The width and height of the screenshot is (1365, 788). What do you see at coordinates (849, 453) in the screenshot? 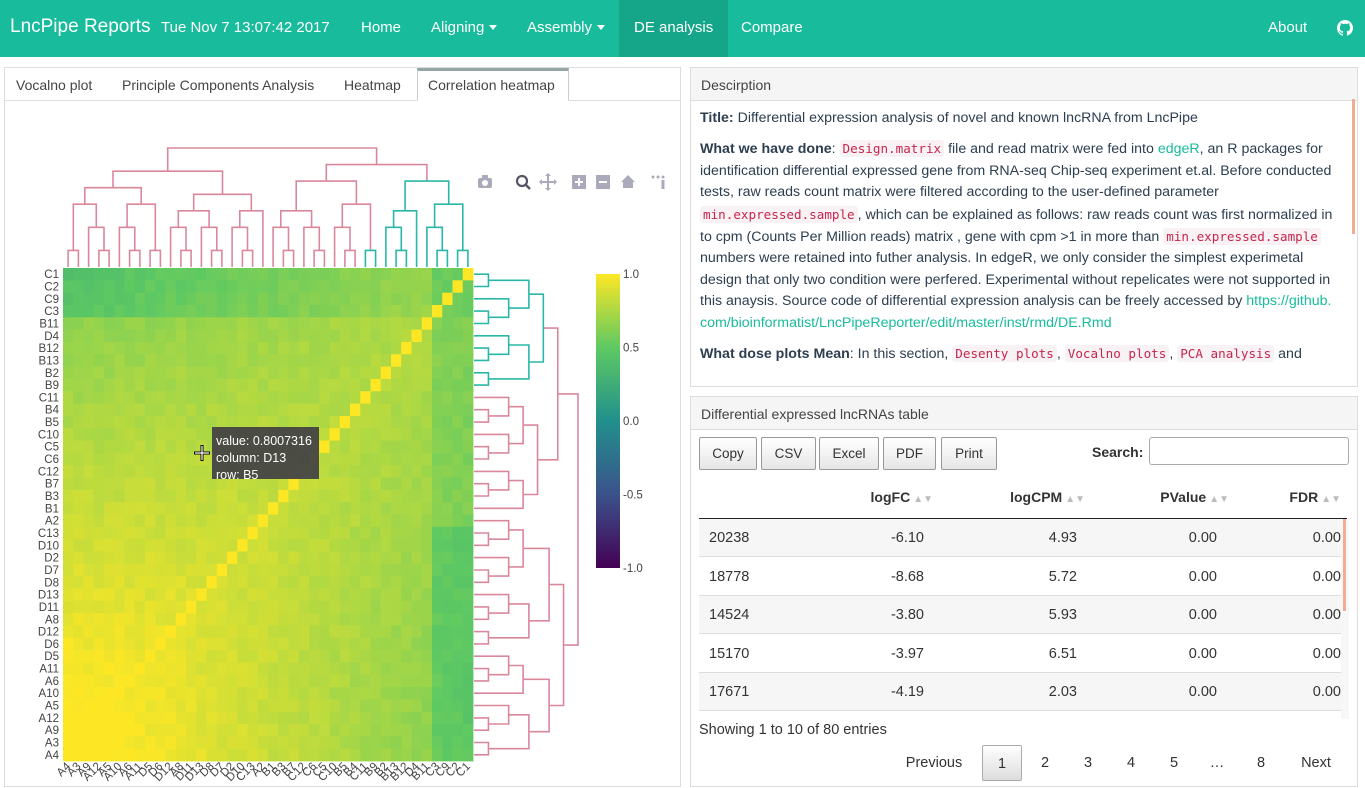
I see `excel-button: Excel` at bounding box center [849, 453].